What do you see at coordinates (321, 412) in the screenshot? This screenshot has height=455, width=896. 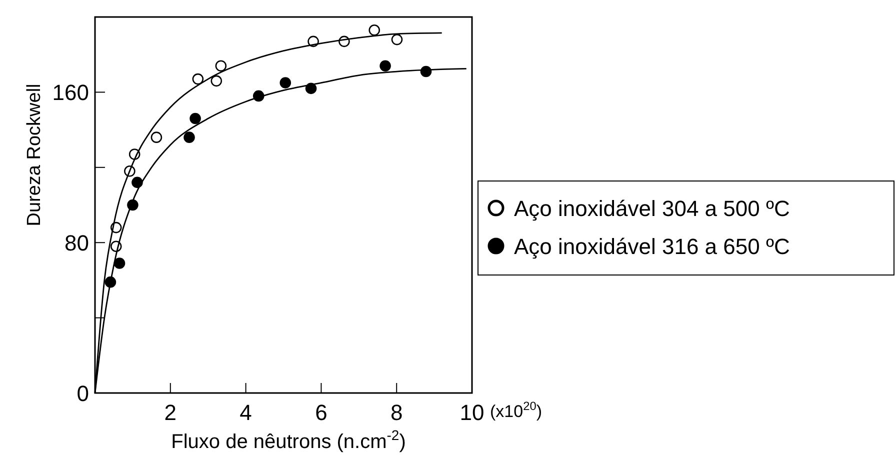 I see `x-tick-label: 6` at bounding box center [321, 412].